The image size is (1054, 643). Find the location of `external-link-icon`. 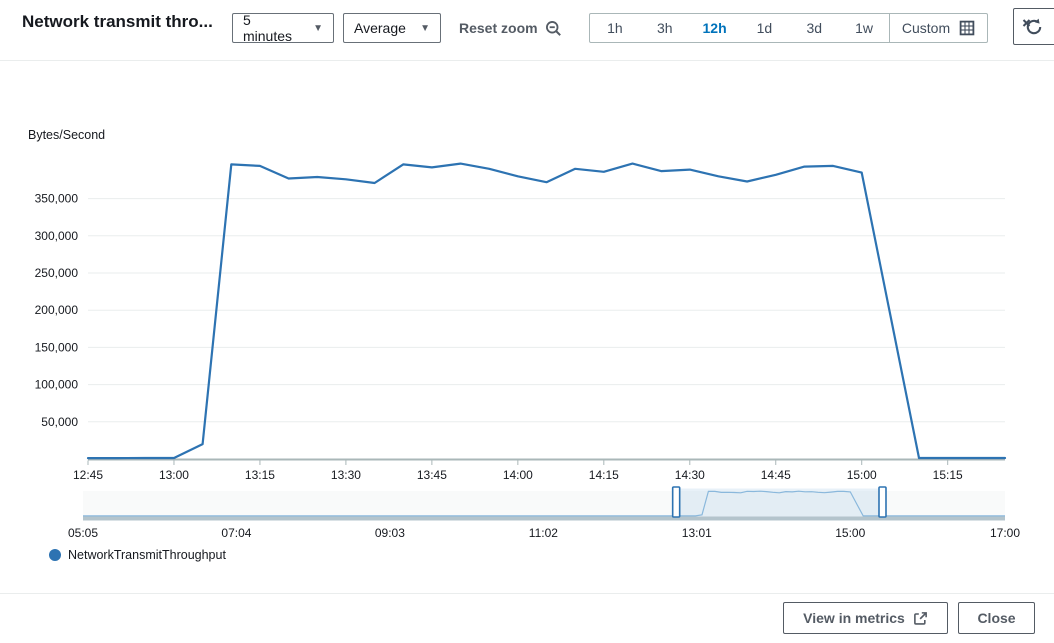

external-link-icon is located at coordinates (920, 618).